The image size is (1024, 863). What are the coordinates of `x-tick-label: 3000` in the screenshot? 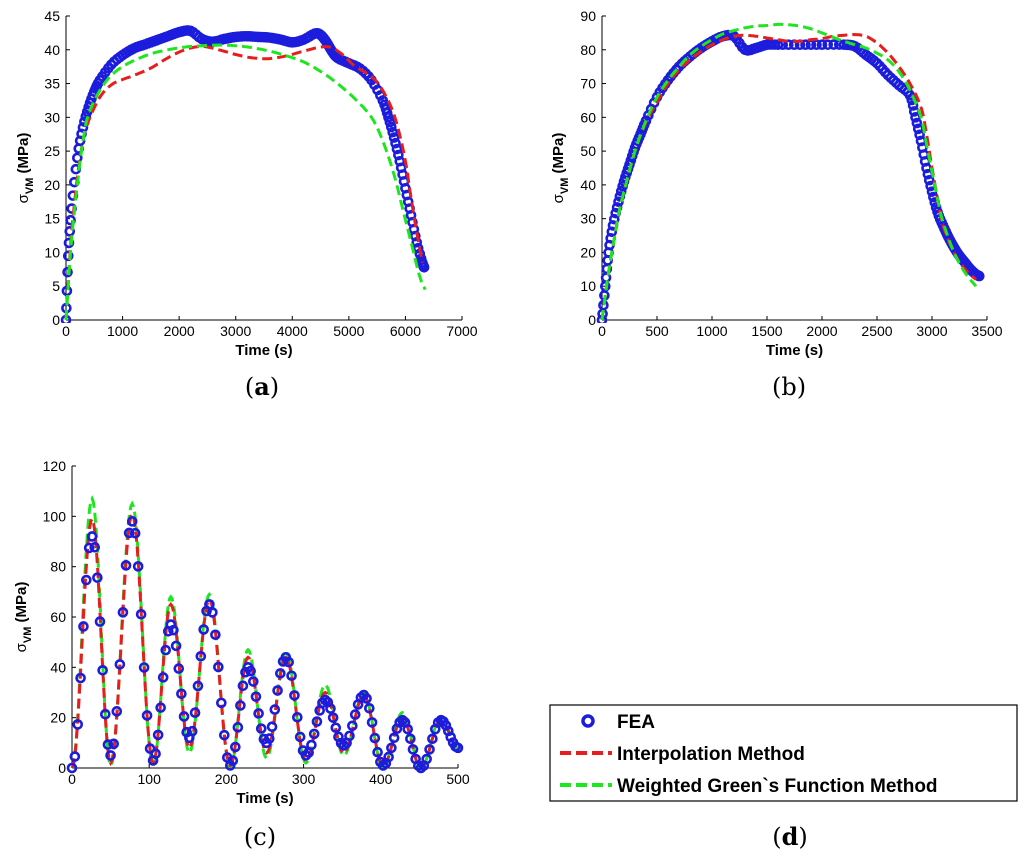 It's located at (235, 331).